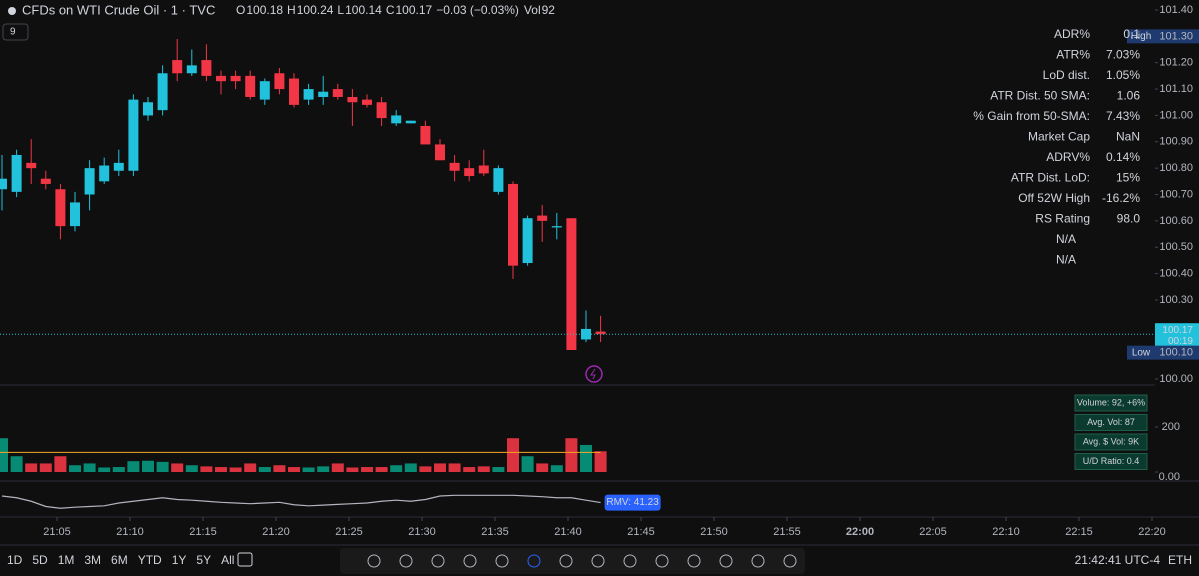 This screenshot has width=1199, height=576. What do you see at coordinates (1141, 36) in the screenshot?
I see `price-marker-label: High` at bounding box center [1141, 36].